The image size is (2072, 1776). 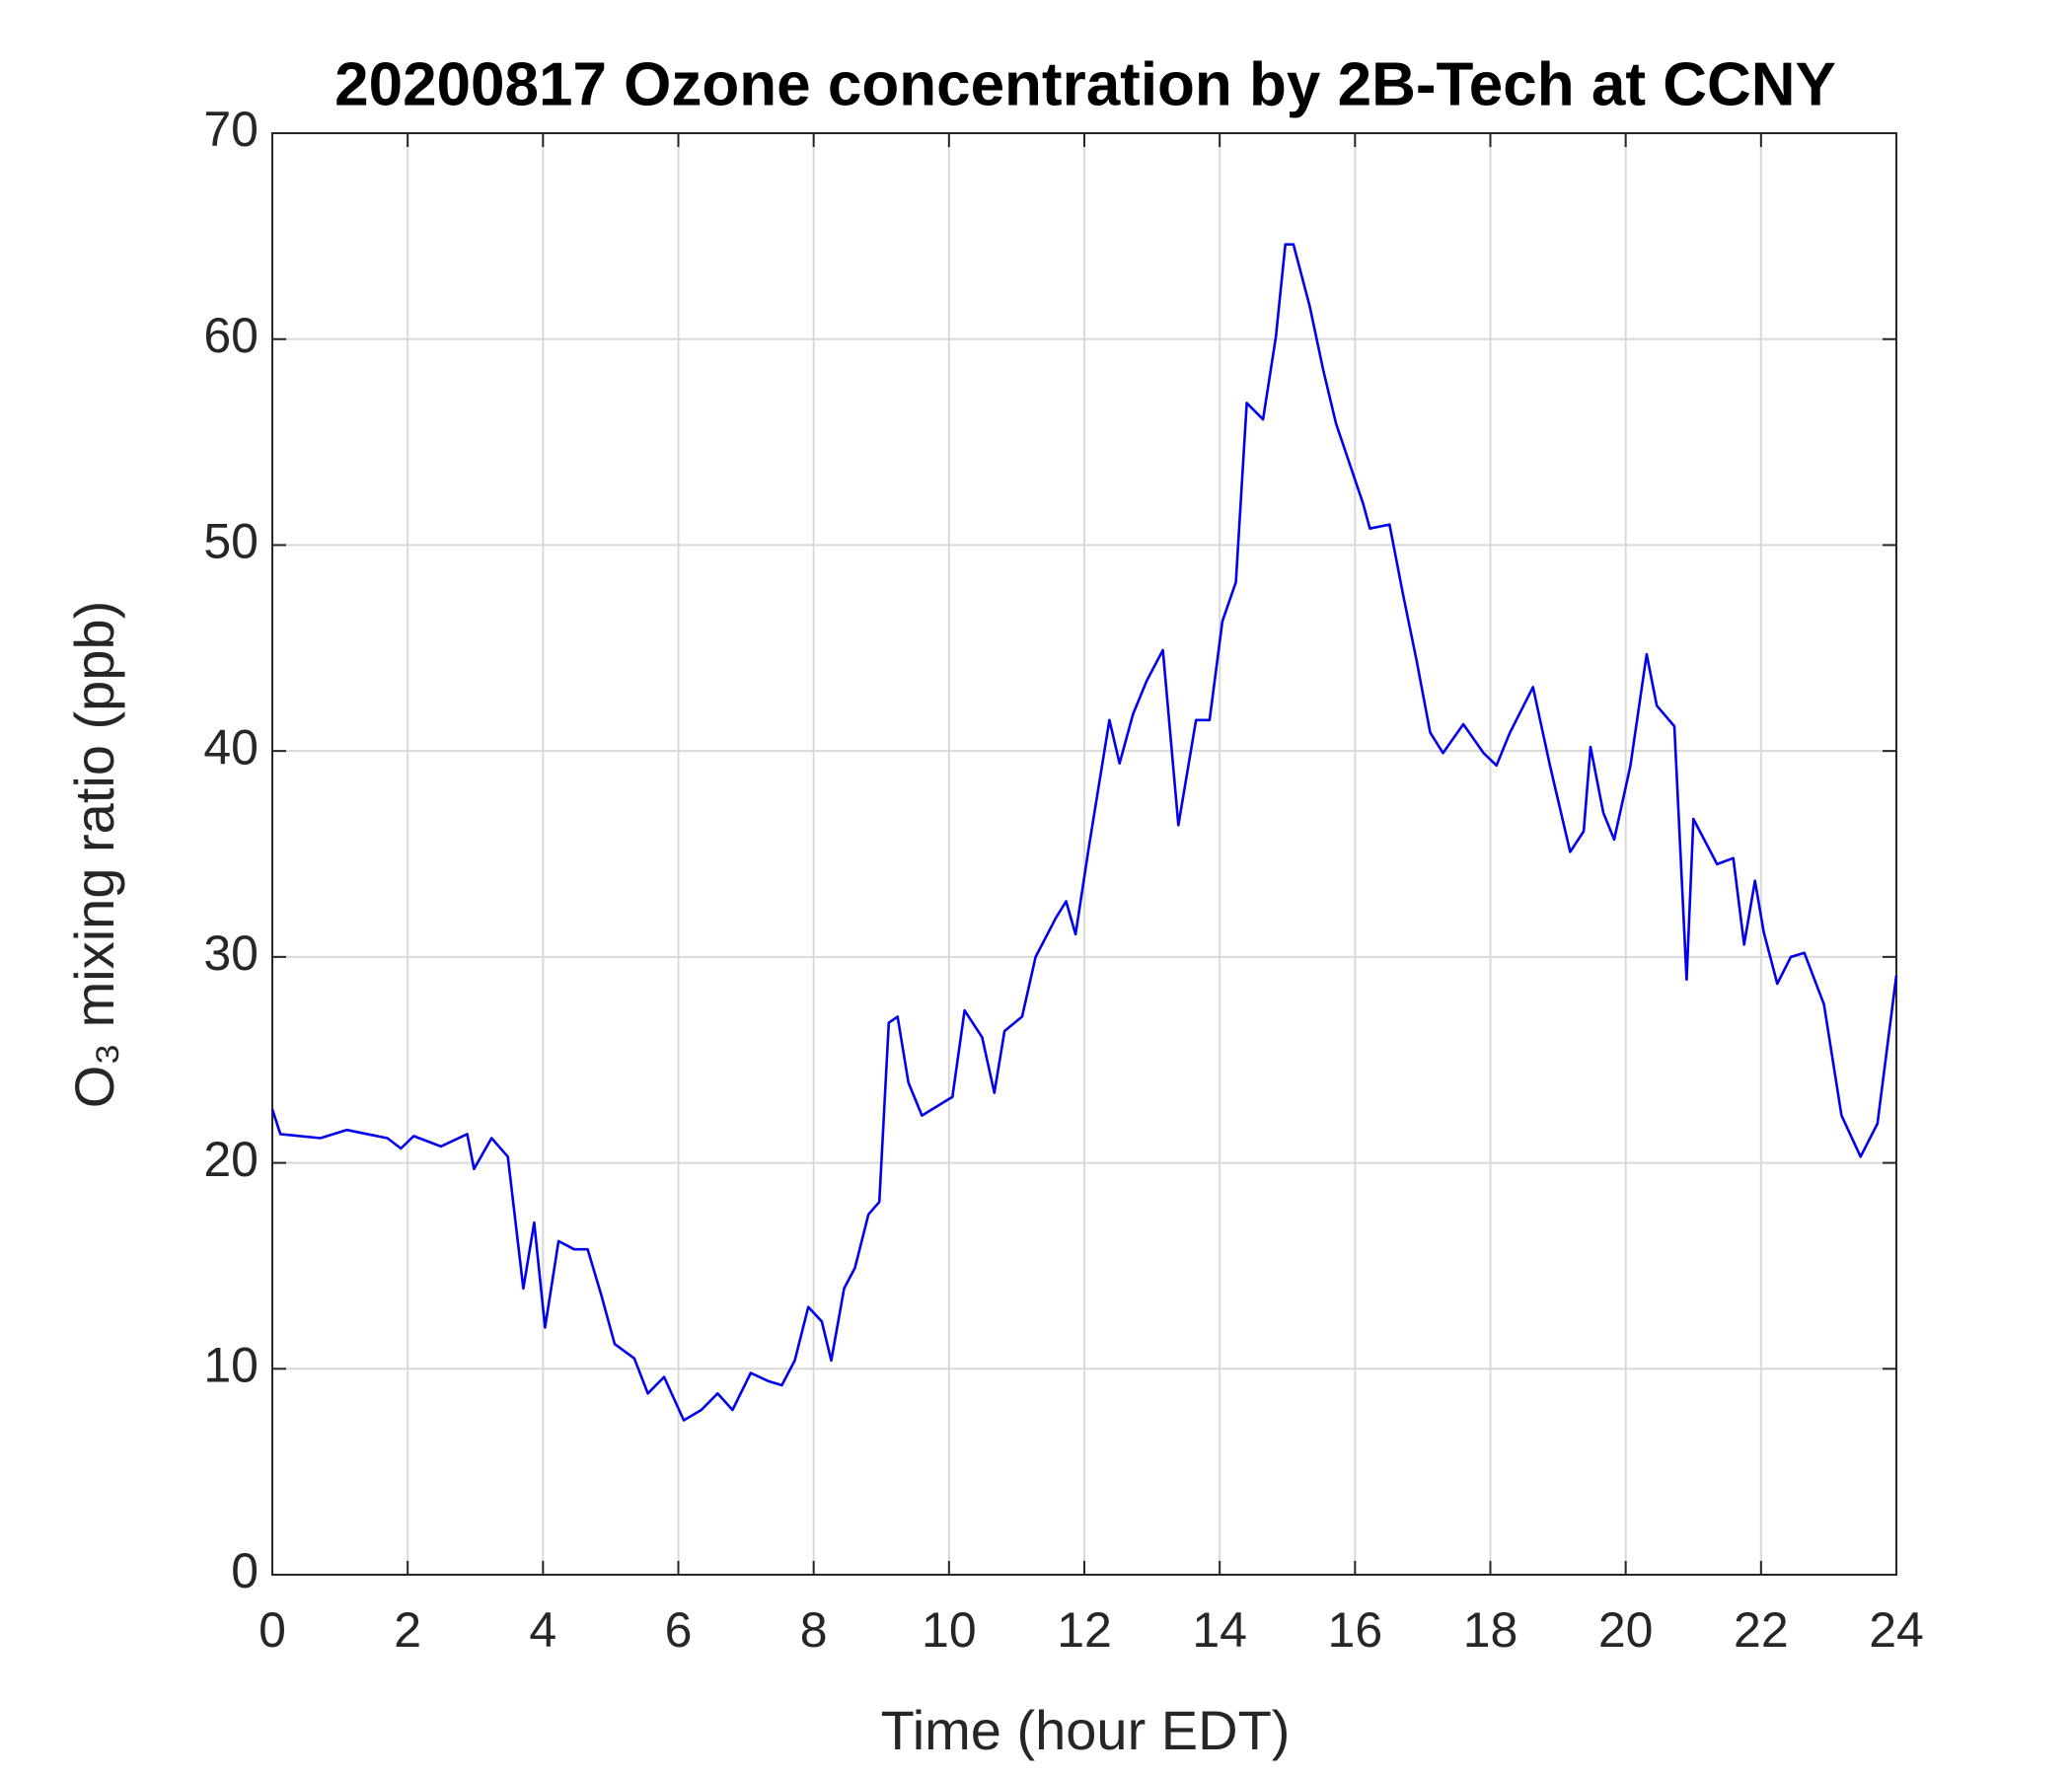 I want to click on y-axis-label: O₃ mixing ratio (ppb), so click(x=94, y=855).